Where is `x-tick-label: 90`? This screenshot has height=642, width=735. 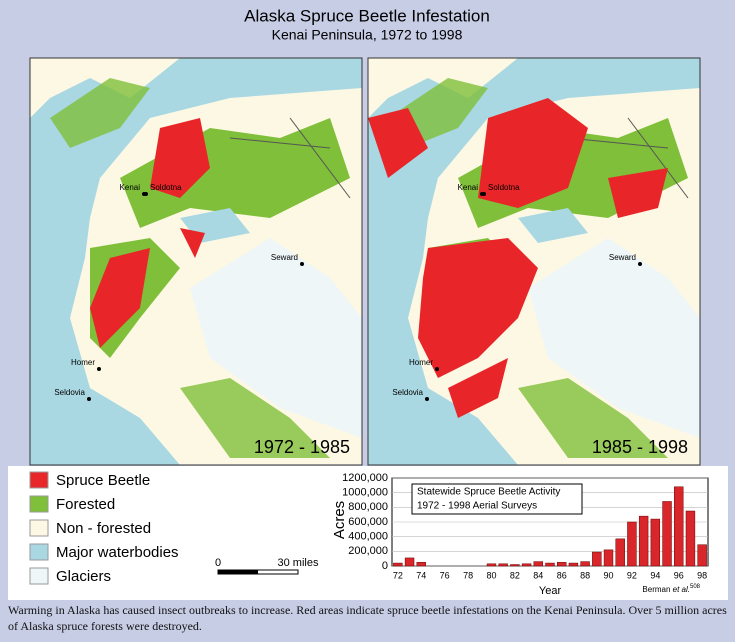 x-tick-label: 90 is located at coordinates (609, 575).